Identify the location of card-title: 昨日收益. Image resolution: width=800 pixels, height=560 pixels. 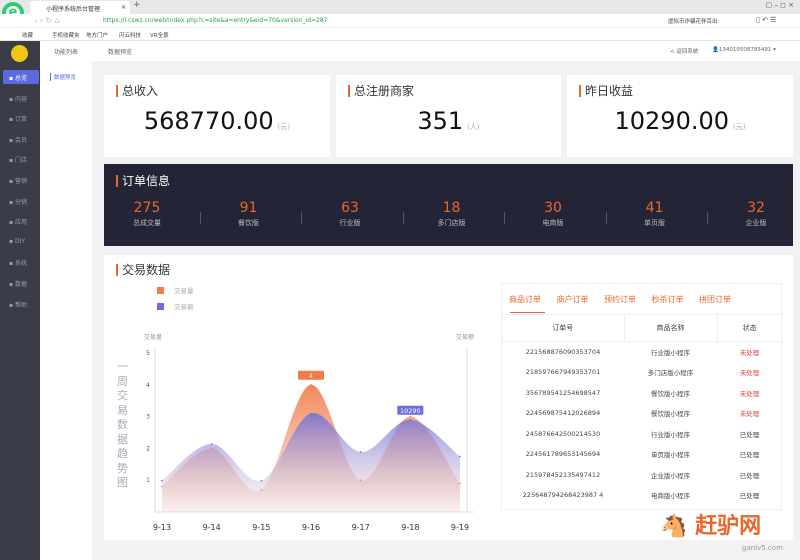
(606, 91).